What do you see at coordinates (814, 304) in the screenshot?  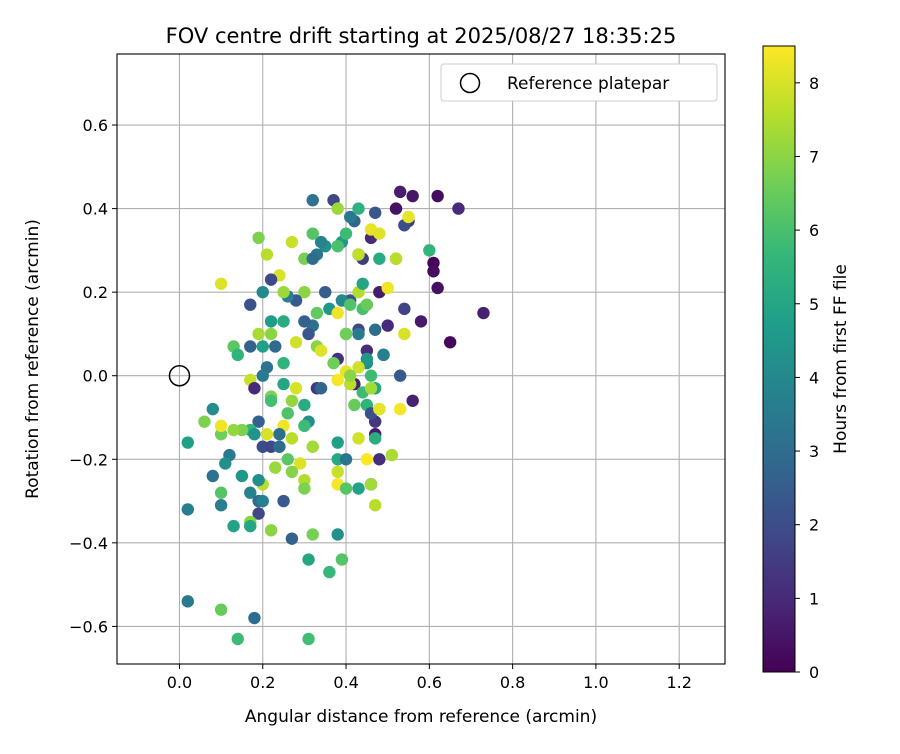 I see `colorbar-tick-label: 5` at bounding box center [814, 304].